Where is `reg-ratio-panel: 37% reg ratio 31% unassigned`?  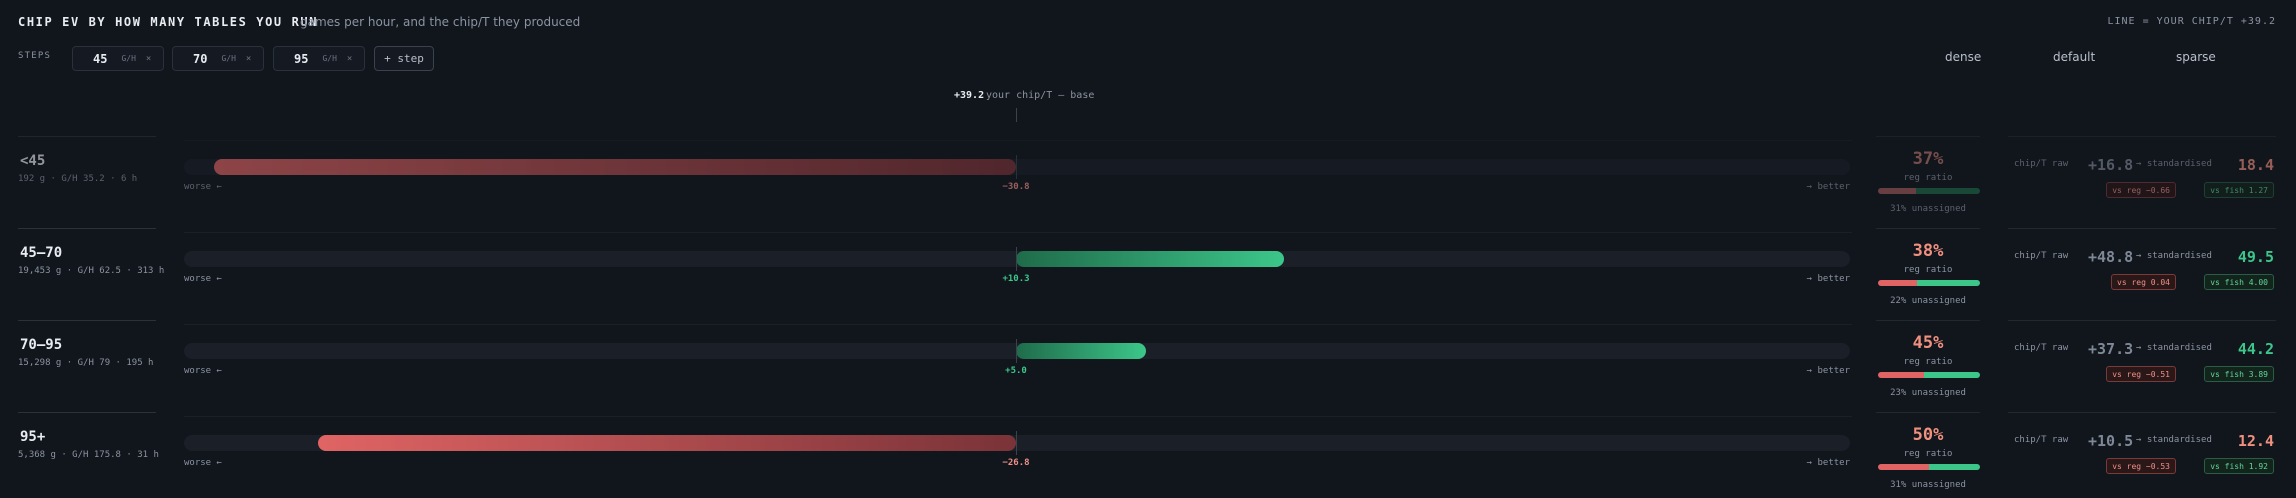
reg-ratio-panel: 37% reg ratio 31% unassigned is located at coordinates (1928, 179).